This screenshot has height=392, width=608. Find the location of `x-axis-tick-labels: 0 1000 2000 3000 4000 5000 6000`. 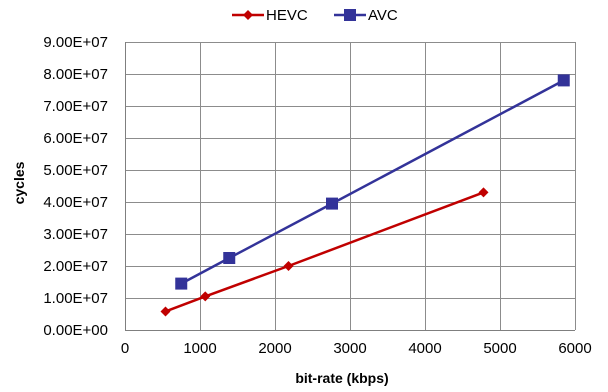

x-axis-tick-labels: 0 1000 2000 3000 4000 5000 6000 is located at coordinates (356, 348).